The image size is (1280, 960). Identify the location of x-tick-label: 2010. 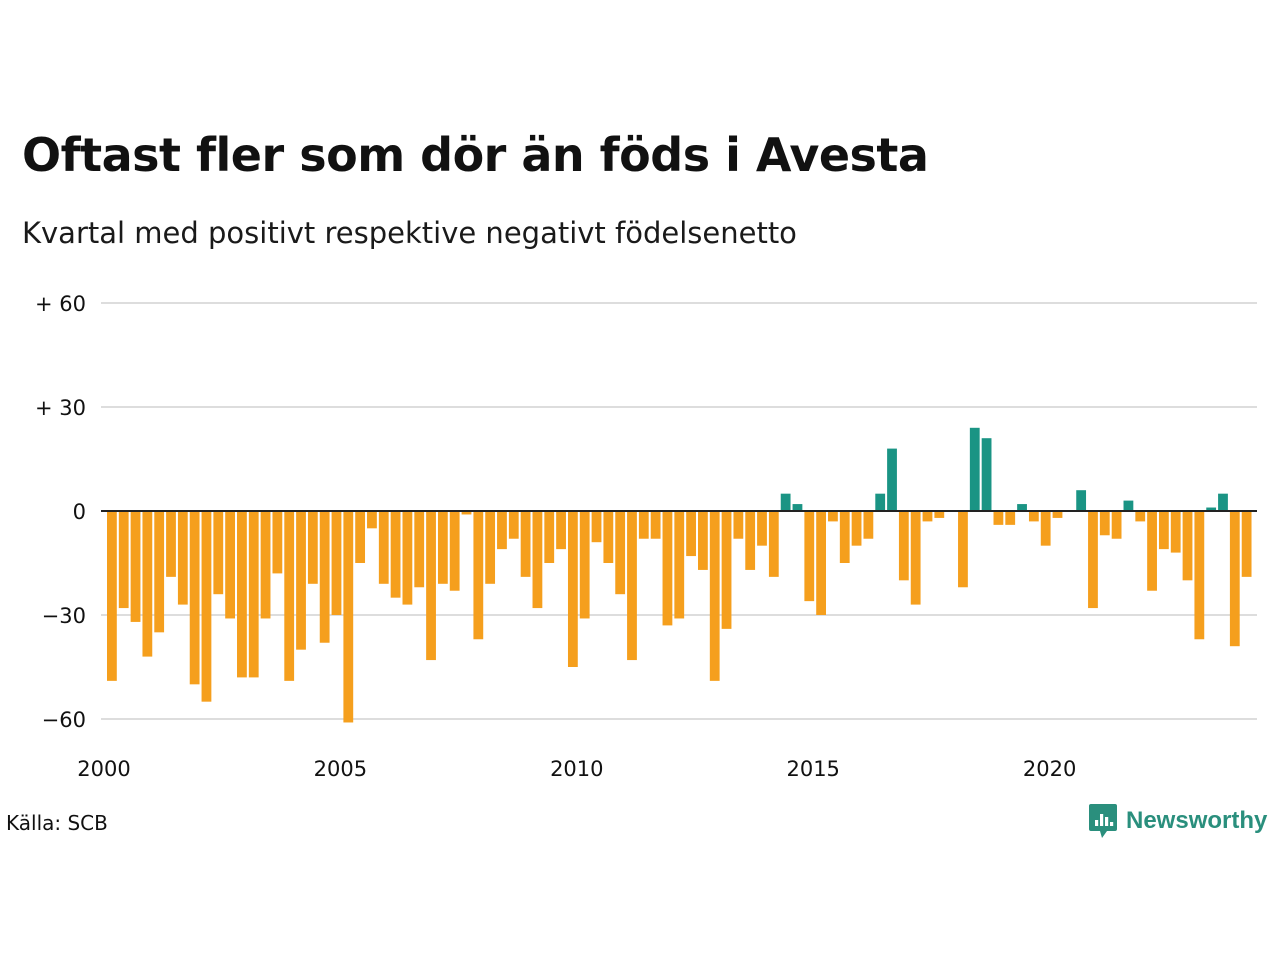
(576, 769).